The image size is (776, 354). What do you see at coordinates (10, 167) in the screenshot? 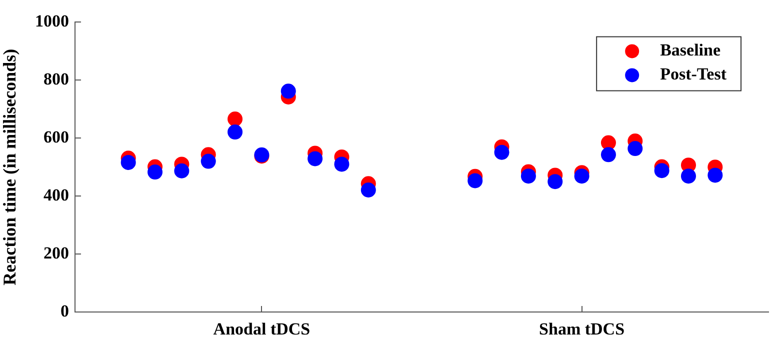
I see `y-axis-title: Reaction time (in milliseconds)` at bounding box center [10, 167].